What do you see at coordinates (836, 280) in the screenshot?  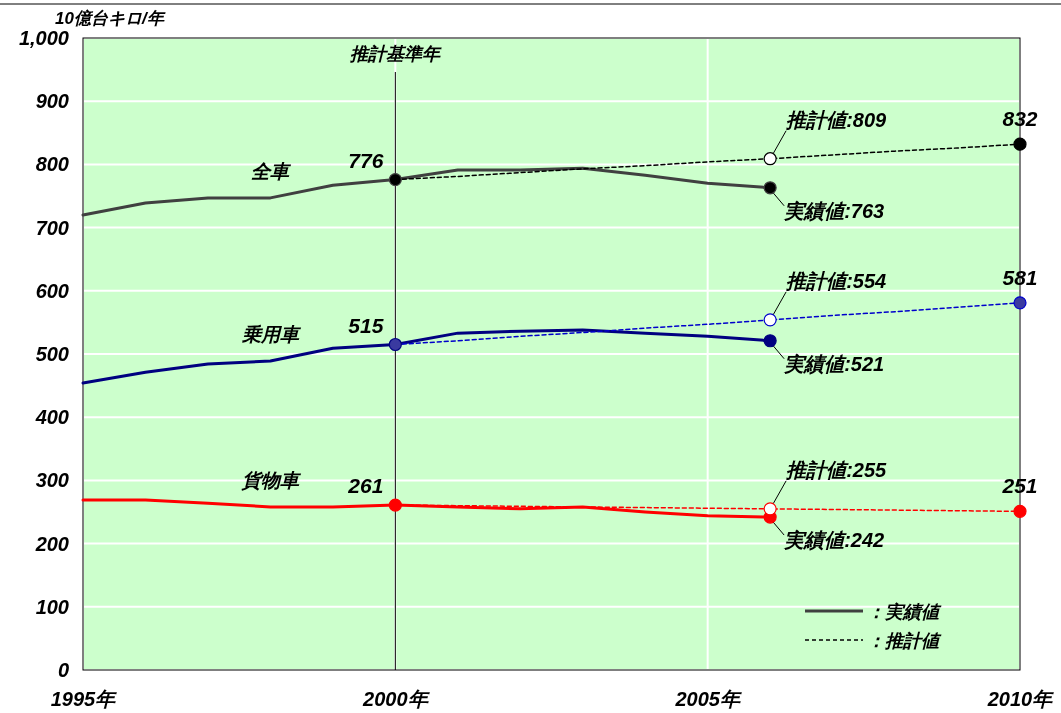 I see `data-label: 推計値:554` at bounding box center [836, 280].